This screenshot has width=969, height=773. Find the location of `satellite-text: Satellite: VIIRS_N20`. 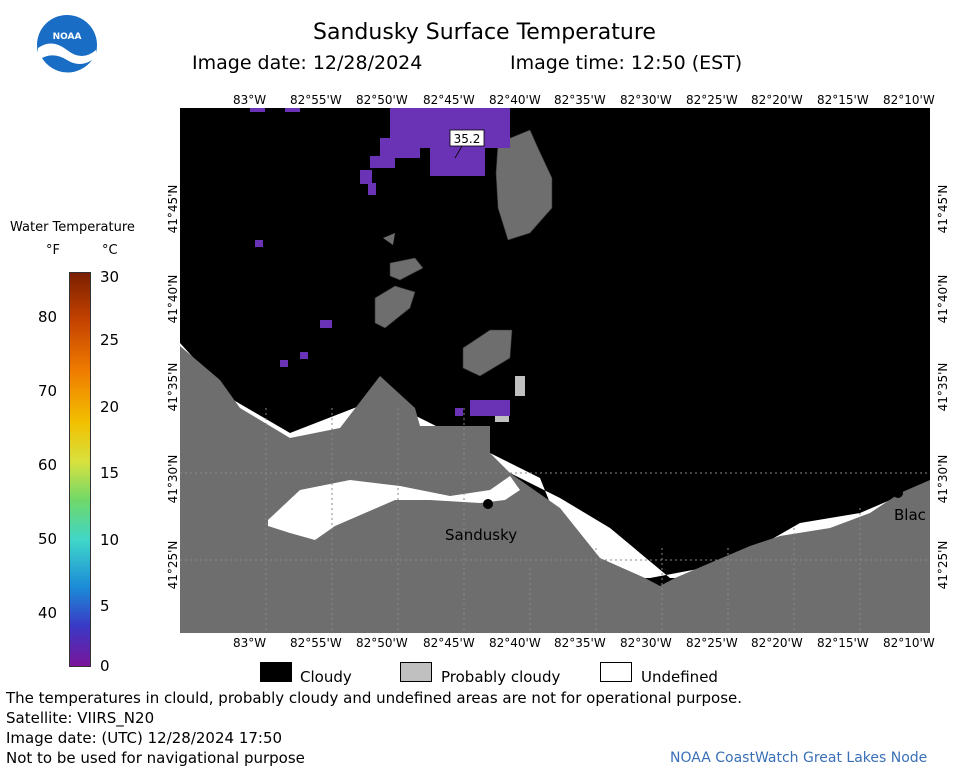

satellite-text: Satellite: VIIRS_N20 is located at coordinates (80, 718).